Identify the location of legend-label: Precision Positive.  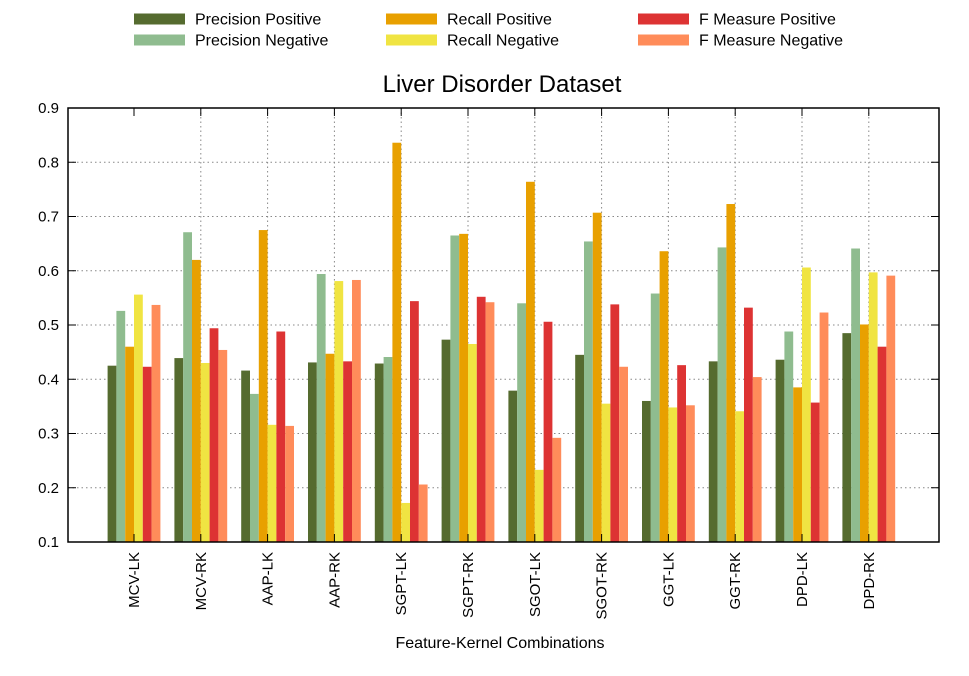
(258, 20).